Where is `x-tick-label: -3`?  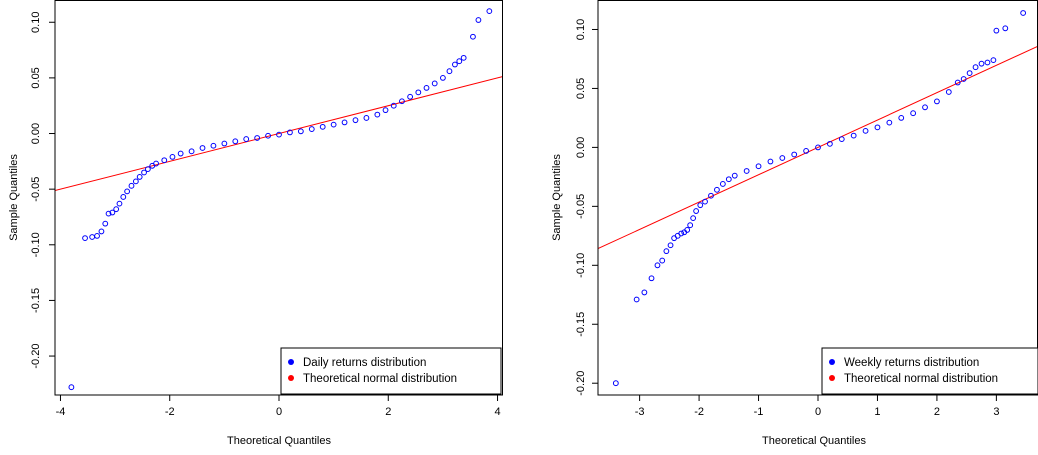 x-tick-label: -3 is located at coordinates (640, 412).